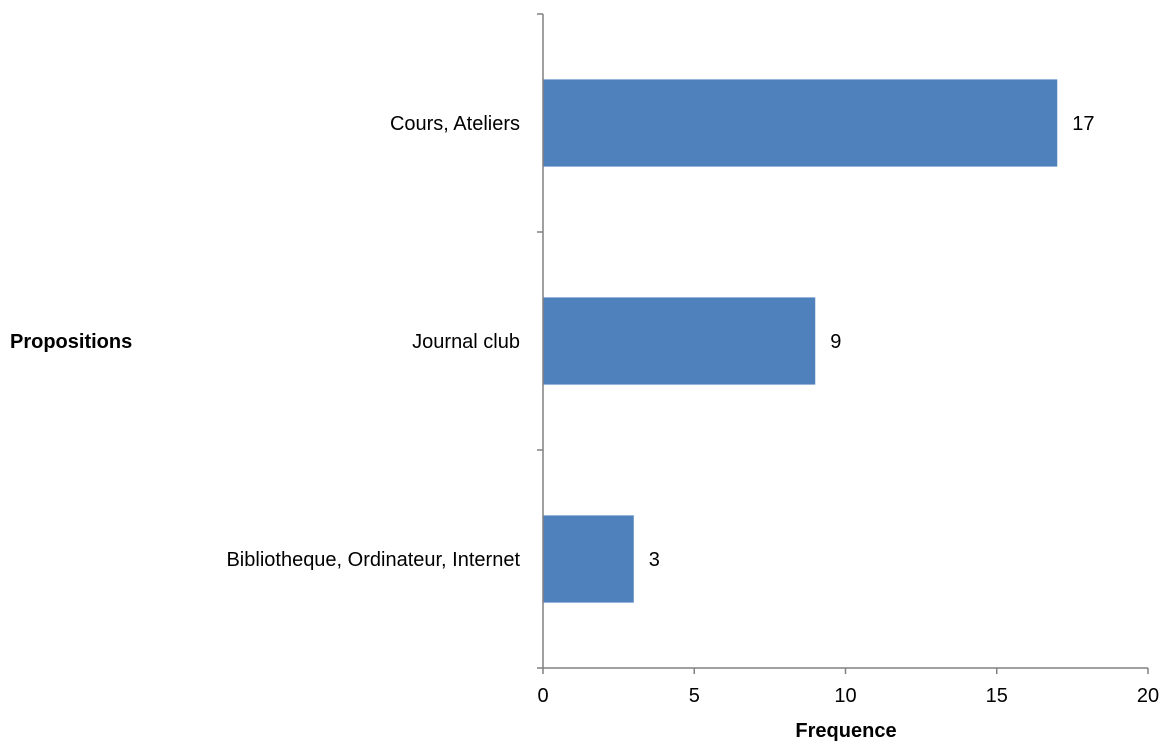  Describe the element at coordinates (835, 342) in the screenshot. I see `data-label: 9` at that location.